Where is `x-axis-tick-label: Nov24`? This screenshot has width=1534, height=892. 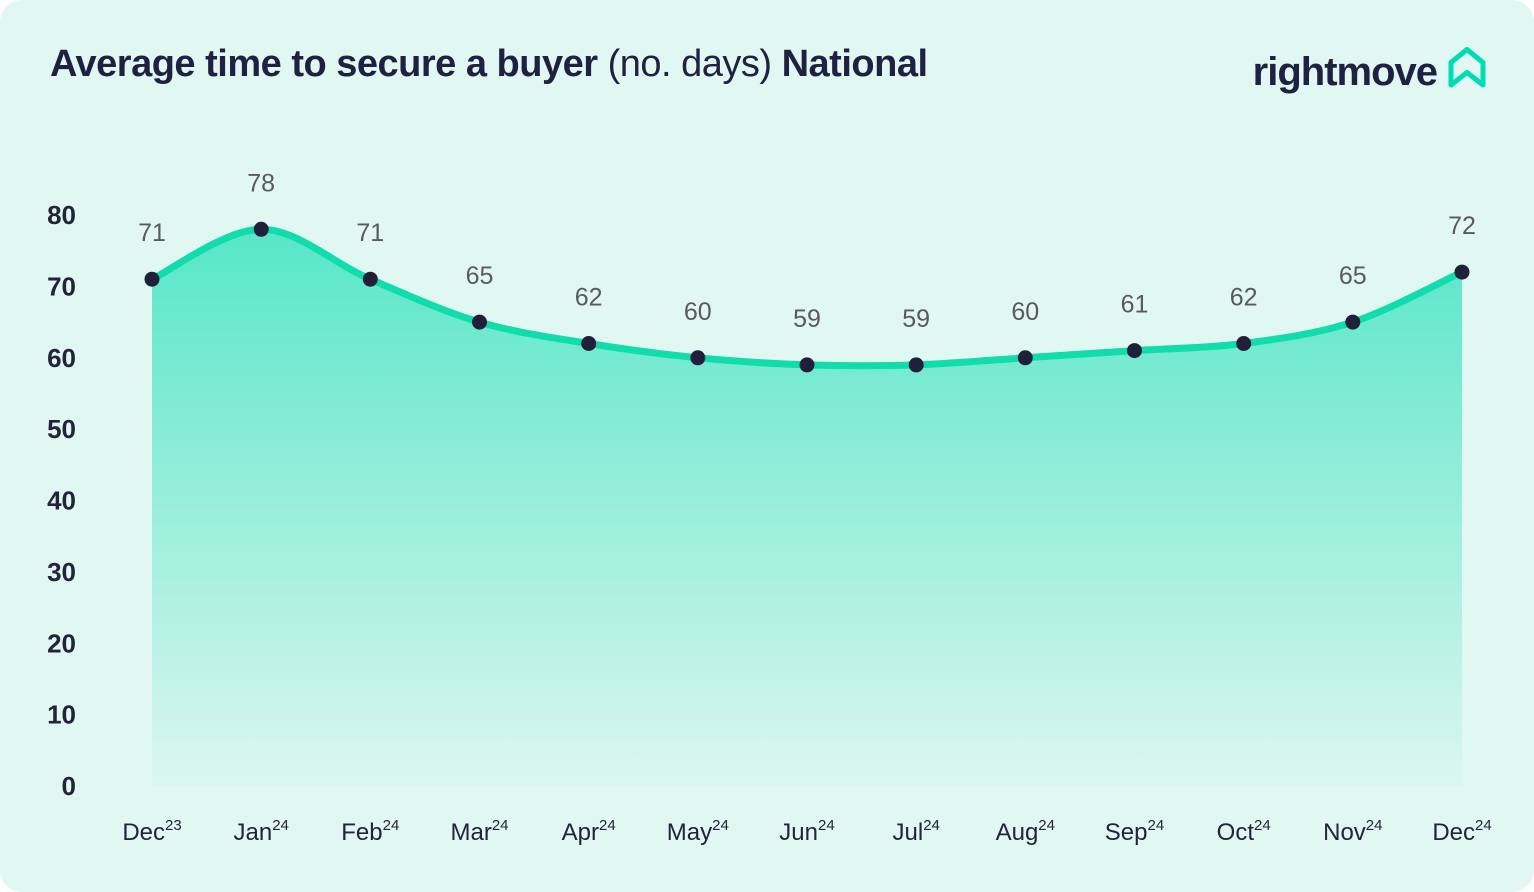 x-axis-tick-label: Nov24 is located at coordinates (1352, 831).